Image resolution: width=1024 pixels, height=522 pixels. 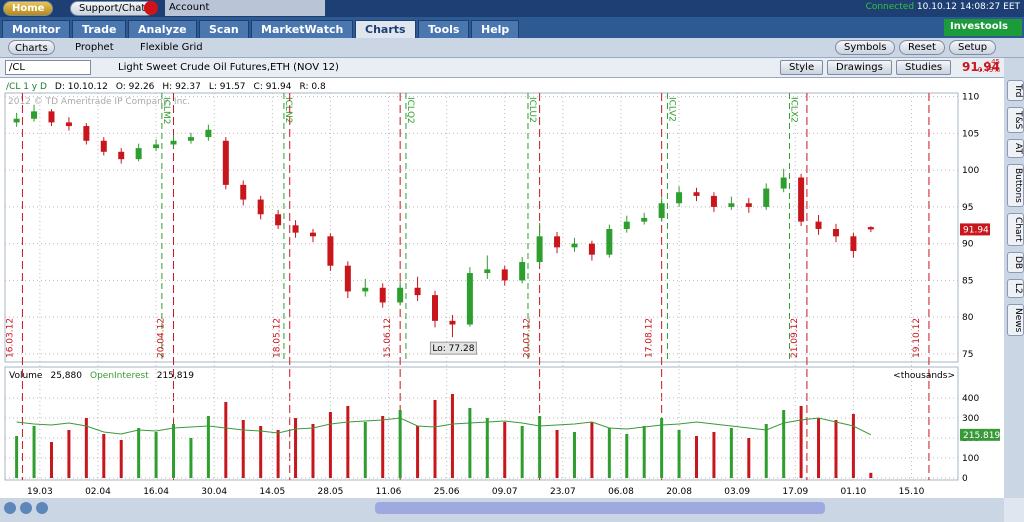 I want to click on tab: Help, so click(x=495, y=29).